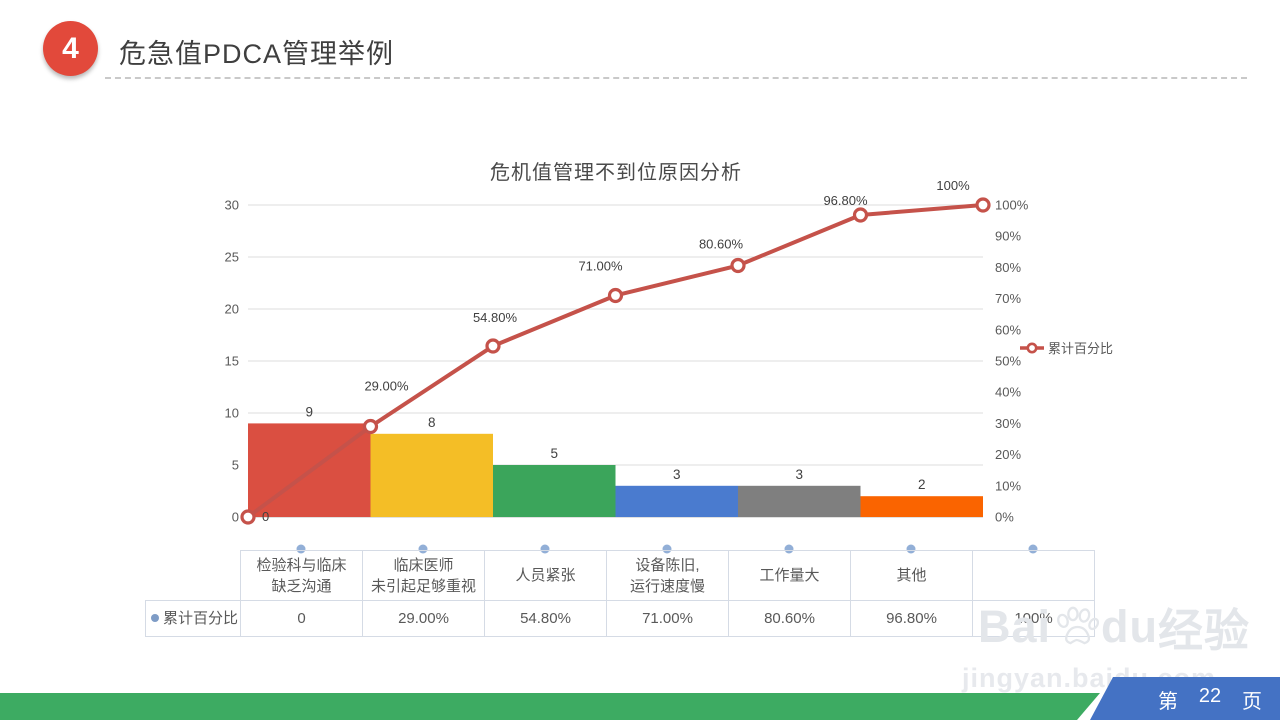 Image resolution: width=1280 pixels, height=720 pixels. I want to click on right-axis-tick: 50%, so click(1008, 361).